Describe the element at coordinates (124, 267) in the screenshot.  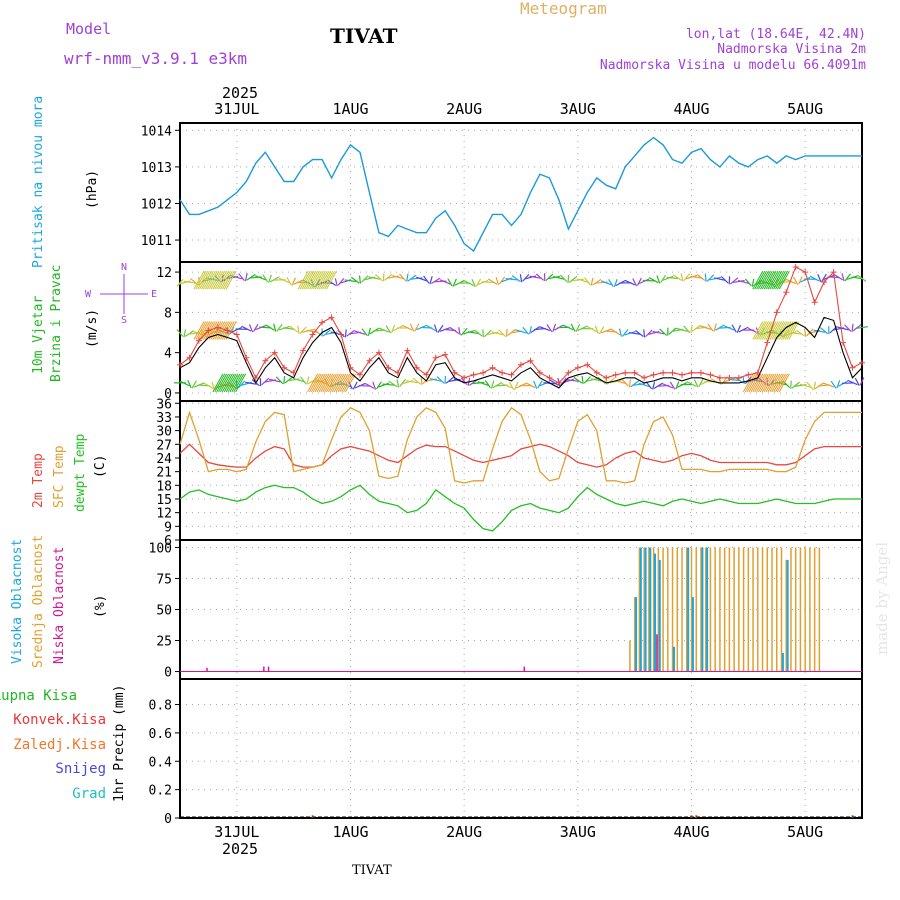
I see `compass-north: N` at that location.